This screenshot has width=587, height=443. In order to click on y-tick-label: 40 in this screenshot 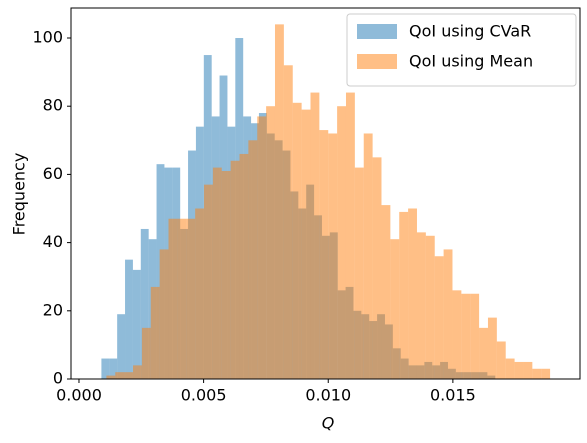, I will do `click(53, 241)`.